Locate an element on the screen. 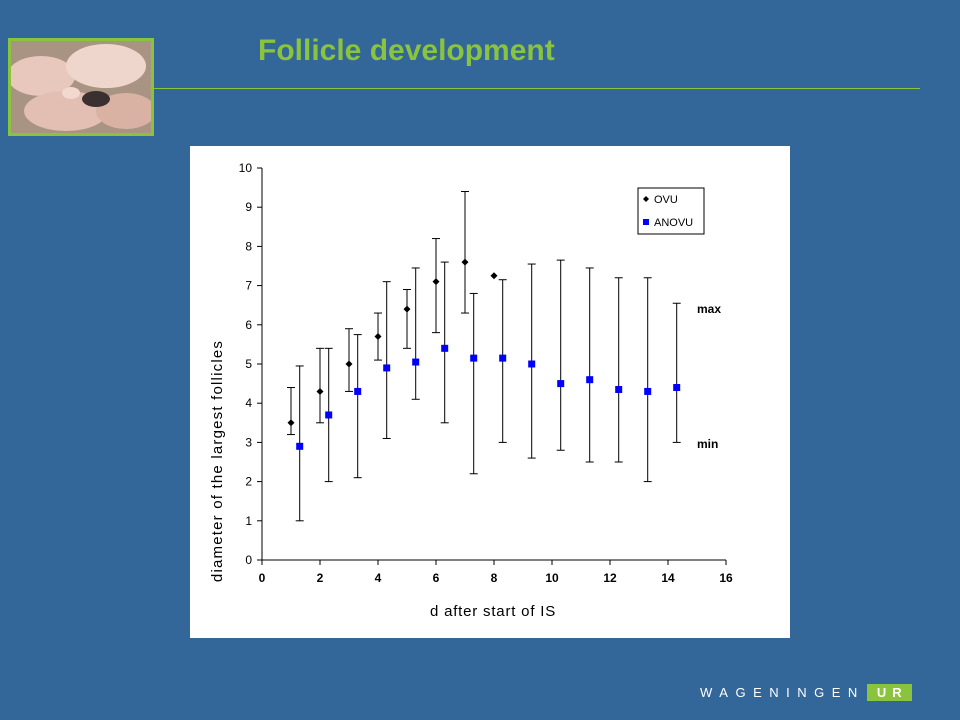  slide-title: Follicle development is located at coordinates (406, 50).